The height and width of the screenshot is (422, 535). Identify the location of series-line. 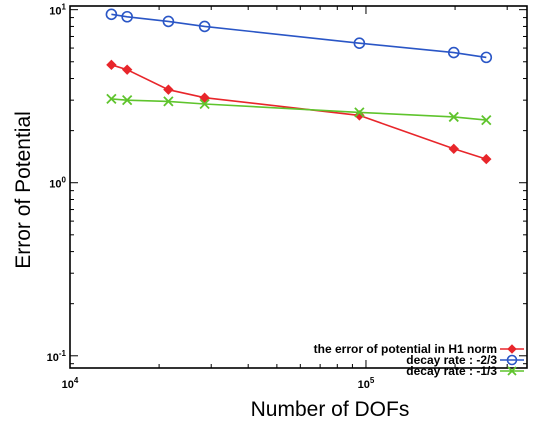
(299, 36).